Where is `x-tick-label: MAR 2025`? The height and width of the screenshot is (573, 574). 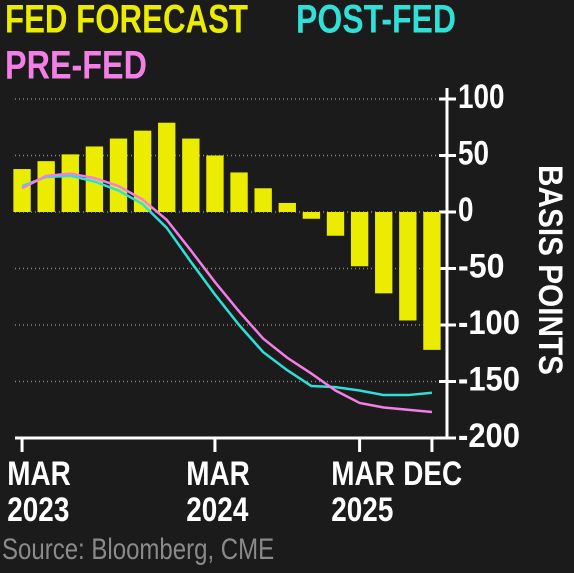
x-tick-label: MAR 2025 is located at coordinates (362, 492).